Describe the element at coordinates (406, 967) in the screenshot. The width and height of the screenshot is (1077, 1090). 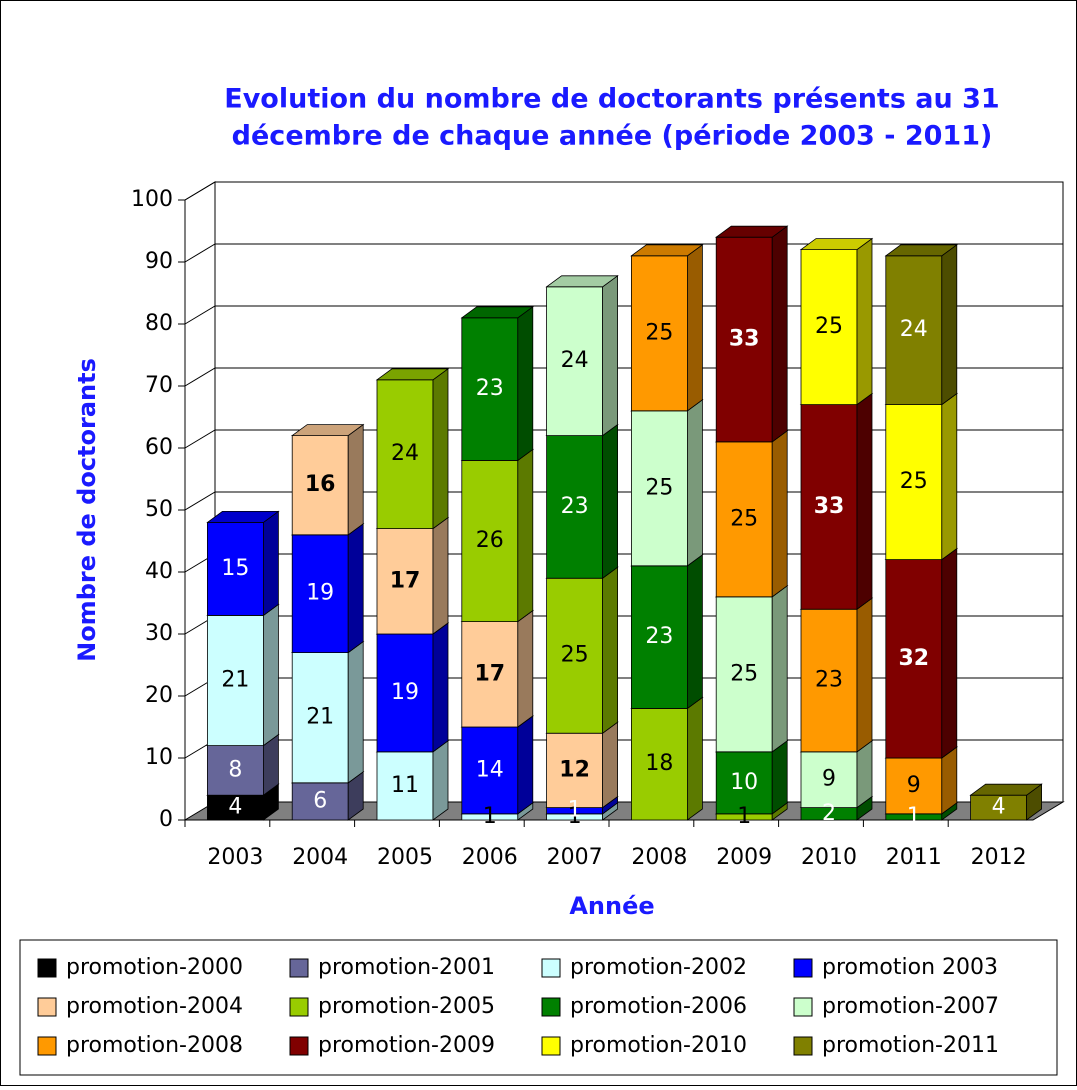
I see `legend-label: promotion-2001` at that location.